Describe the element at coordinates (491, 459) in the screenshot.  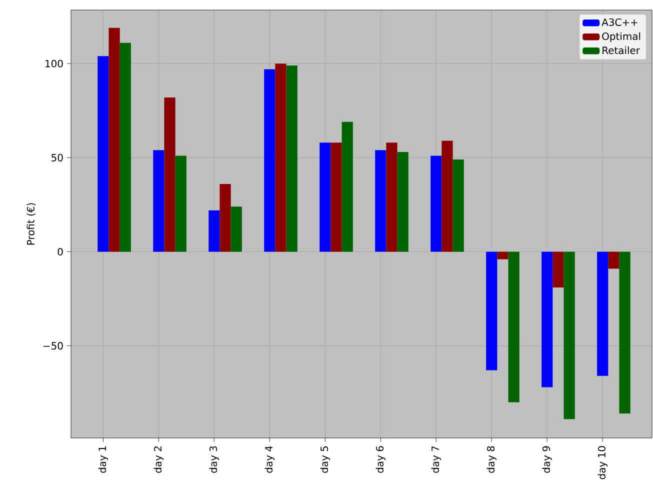
I see `x-tick-label: day 8` at that location.